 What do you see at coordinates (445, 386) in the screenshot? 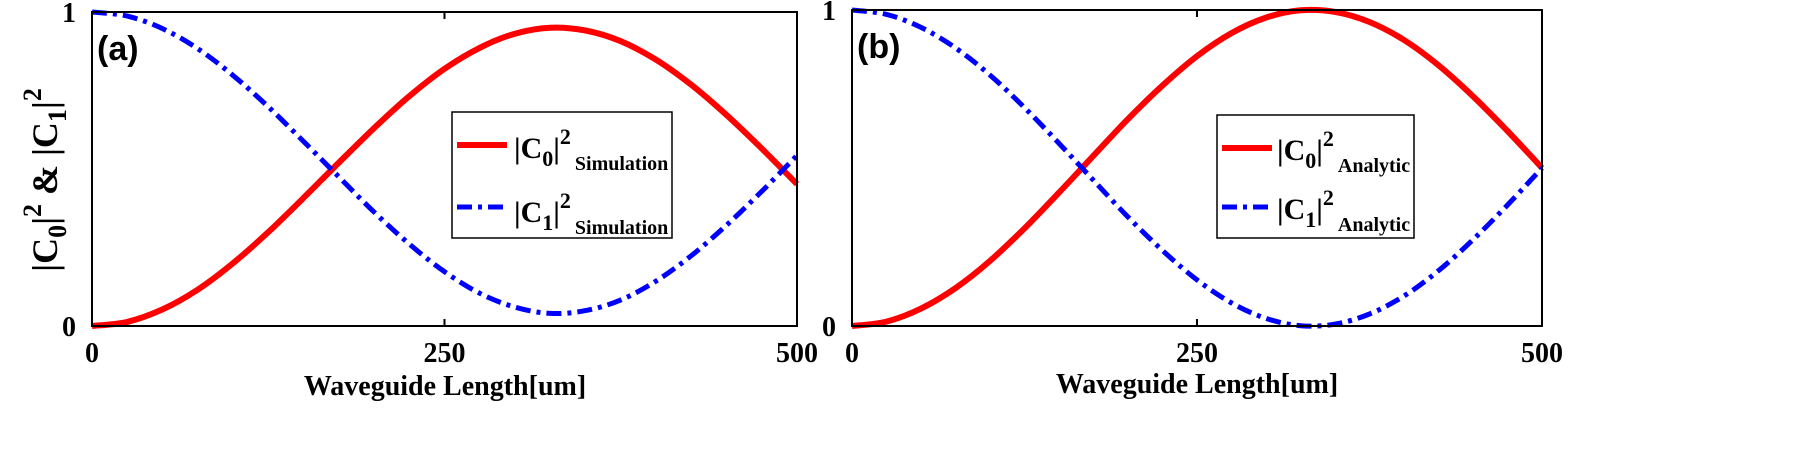
I see `panel-a-x-axis-label: Waveguide Length[um]` at bounding box center [445, 386].